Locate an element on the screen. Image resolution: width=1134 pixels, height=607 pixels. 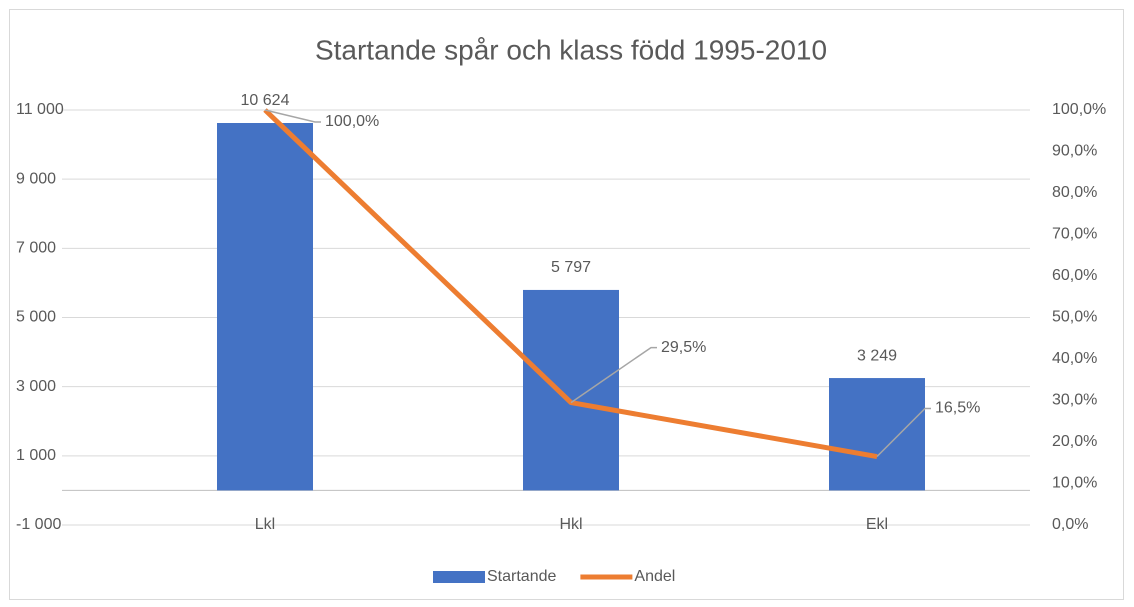
y-tick-label: 5 000 is located at coordinates (36, 317).